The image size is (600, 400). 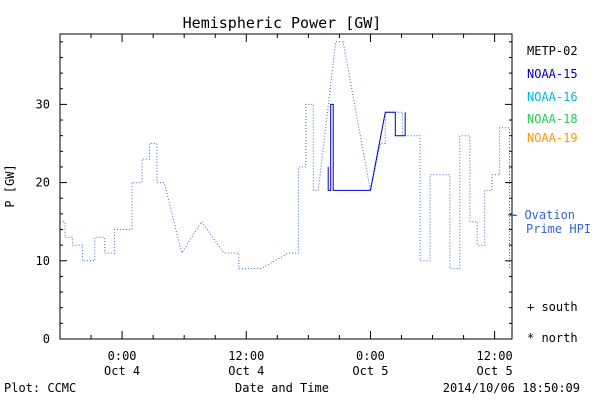 What do you see at coordinates (552, 51) in the screenshot?
I see `legend-entry-metp-02: METP-02` at bounding box center [552, 51].